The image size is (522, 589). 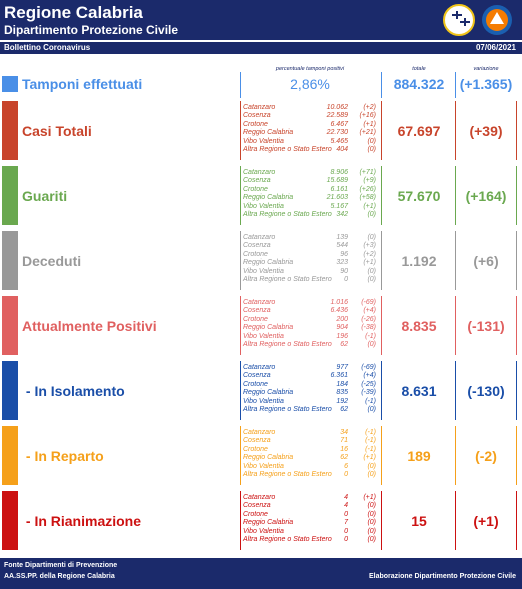 I want to click on province-value: 977, so click(x=342, y=367).